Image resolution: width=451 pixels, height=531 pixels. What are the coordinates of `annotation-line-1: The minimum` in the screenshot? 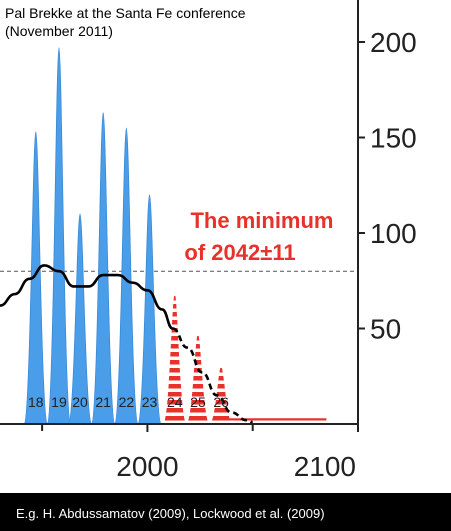 It's located at (261, 220).